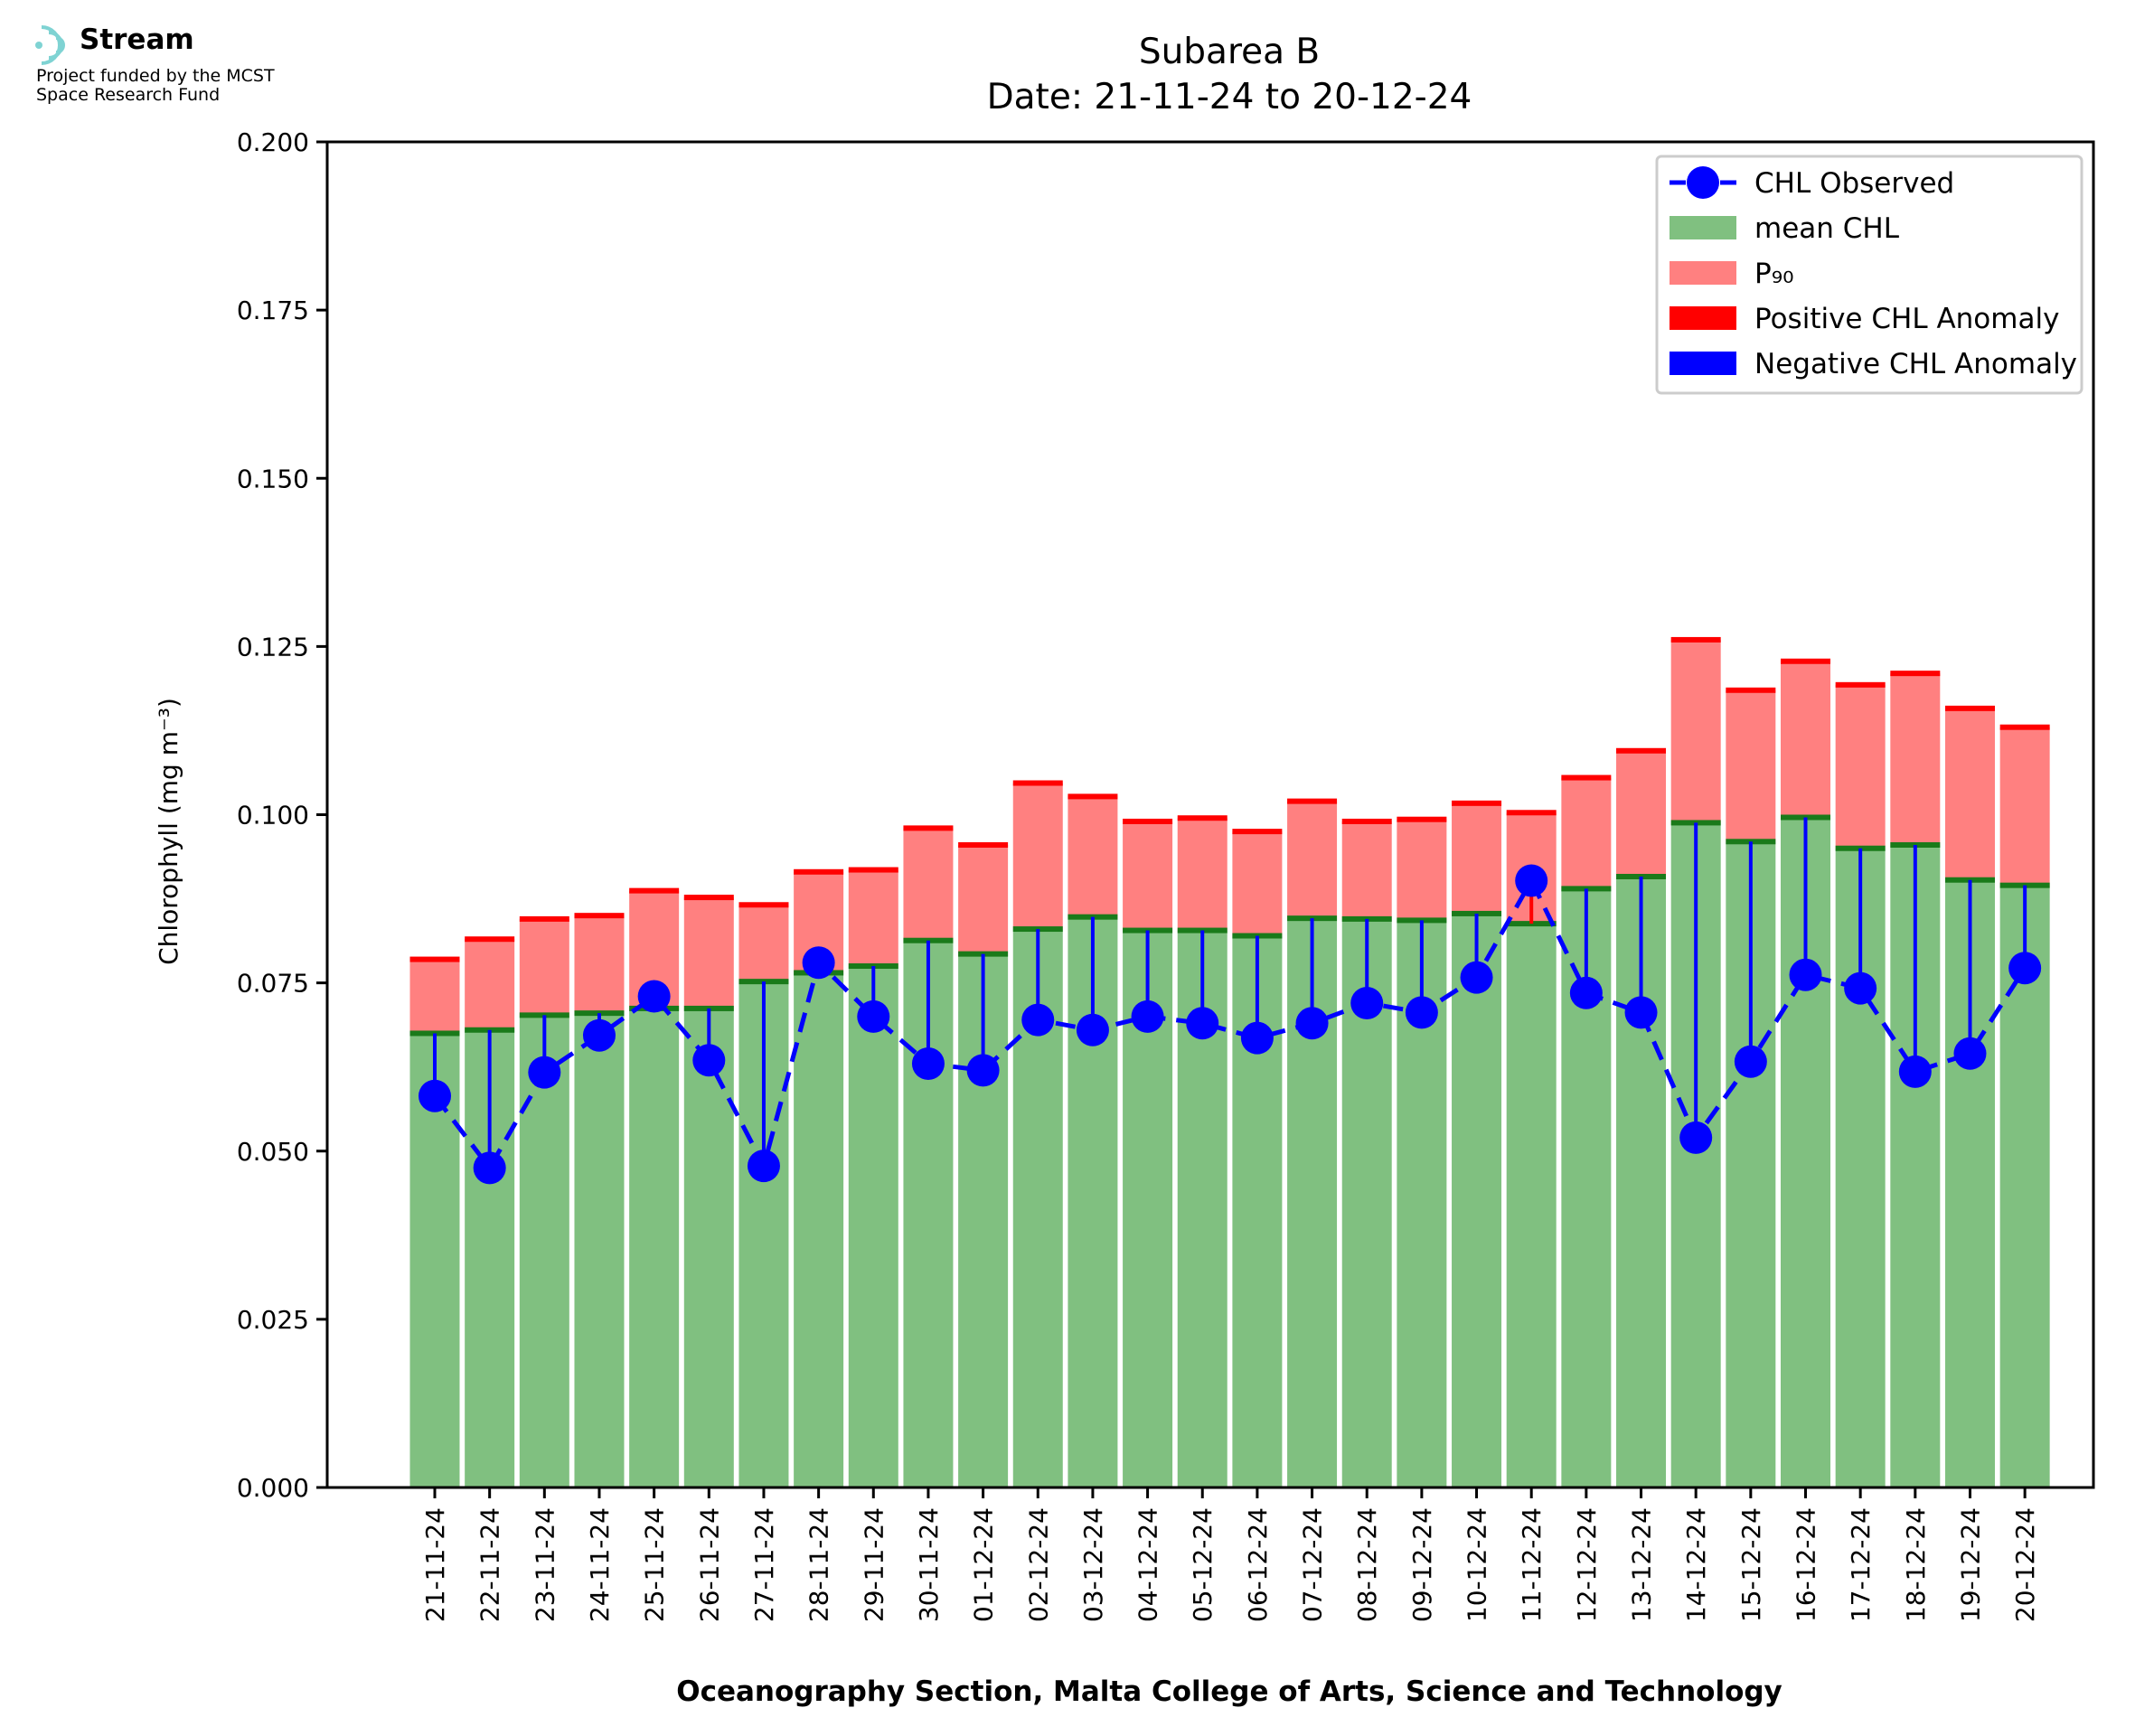 The image size is (2154, 1736). Describe the element at coordinates (1827, 228) in the screenshot. I see `legend-label: mean CHL` at that location.